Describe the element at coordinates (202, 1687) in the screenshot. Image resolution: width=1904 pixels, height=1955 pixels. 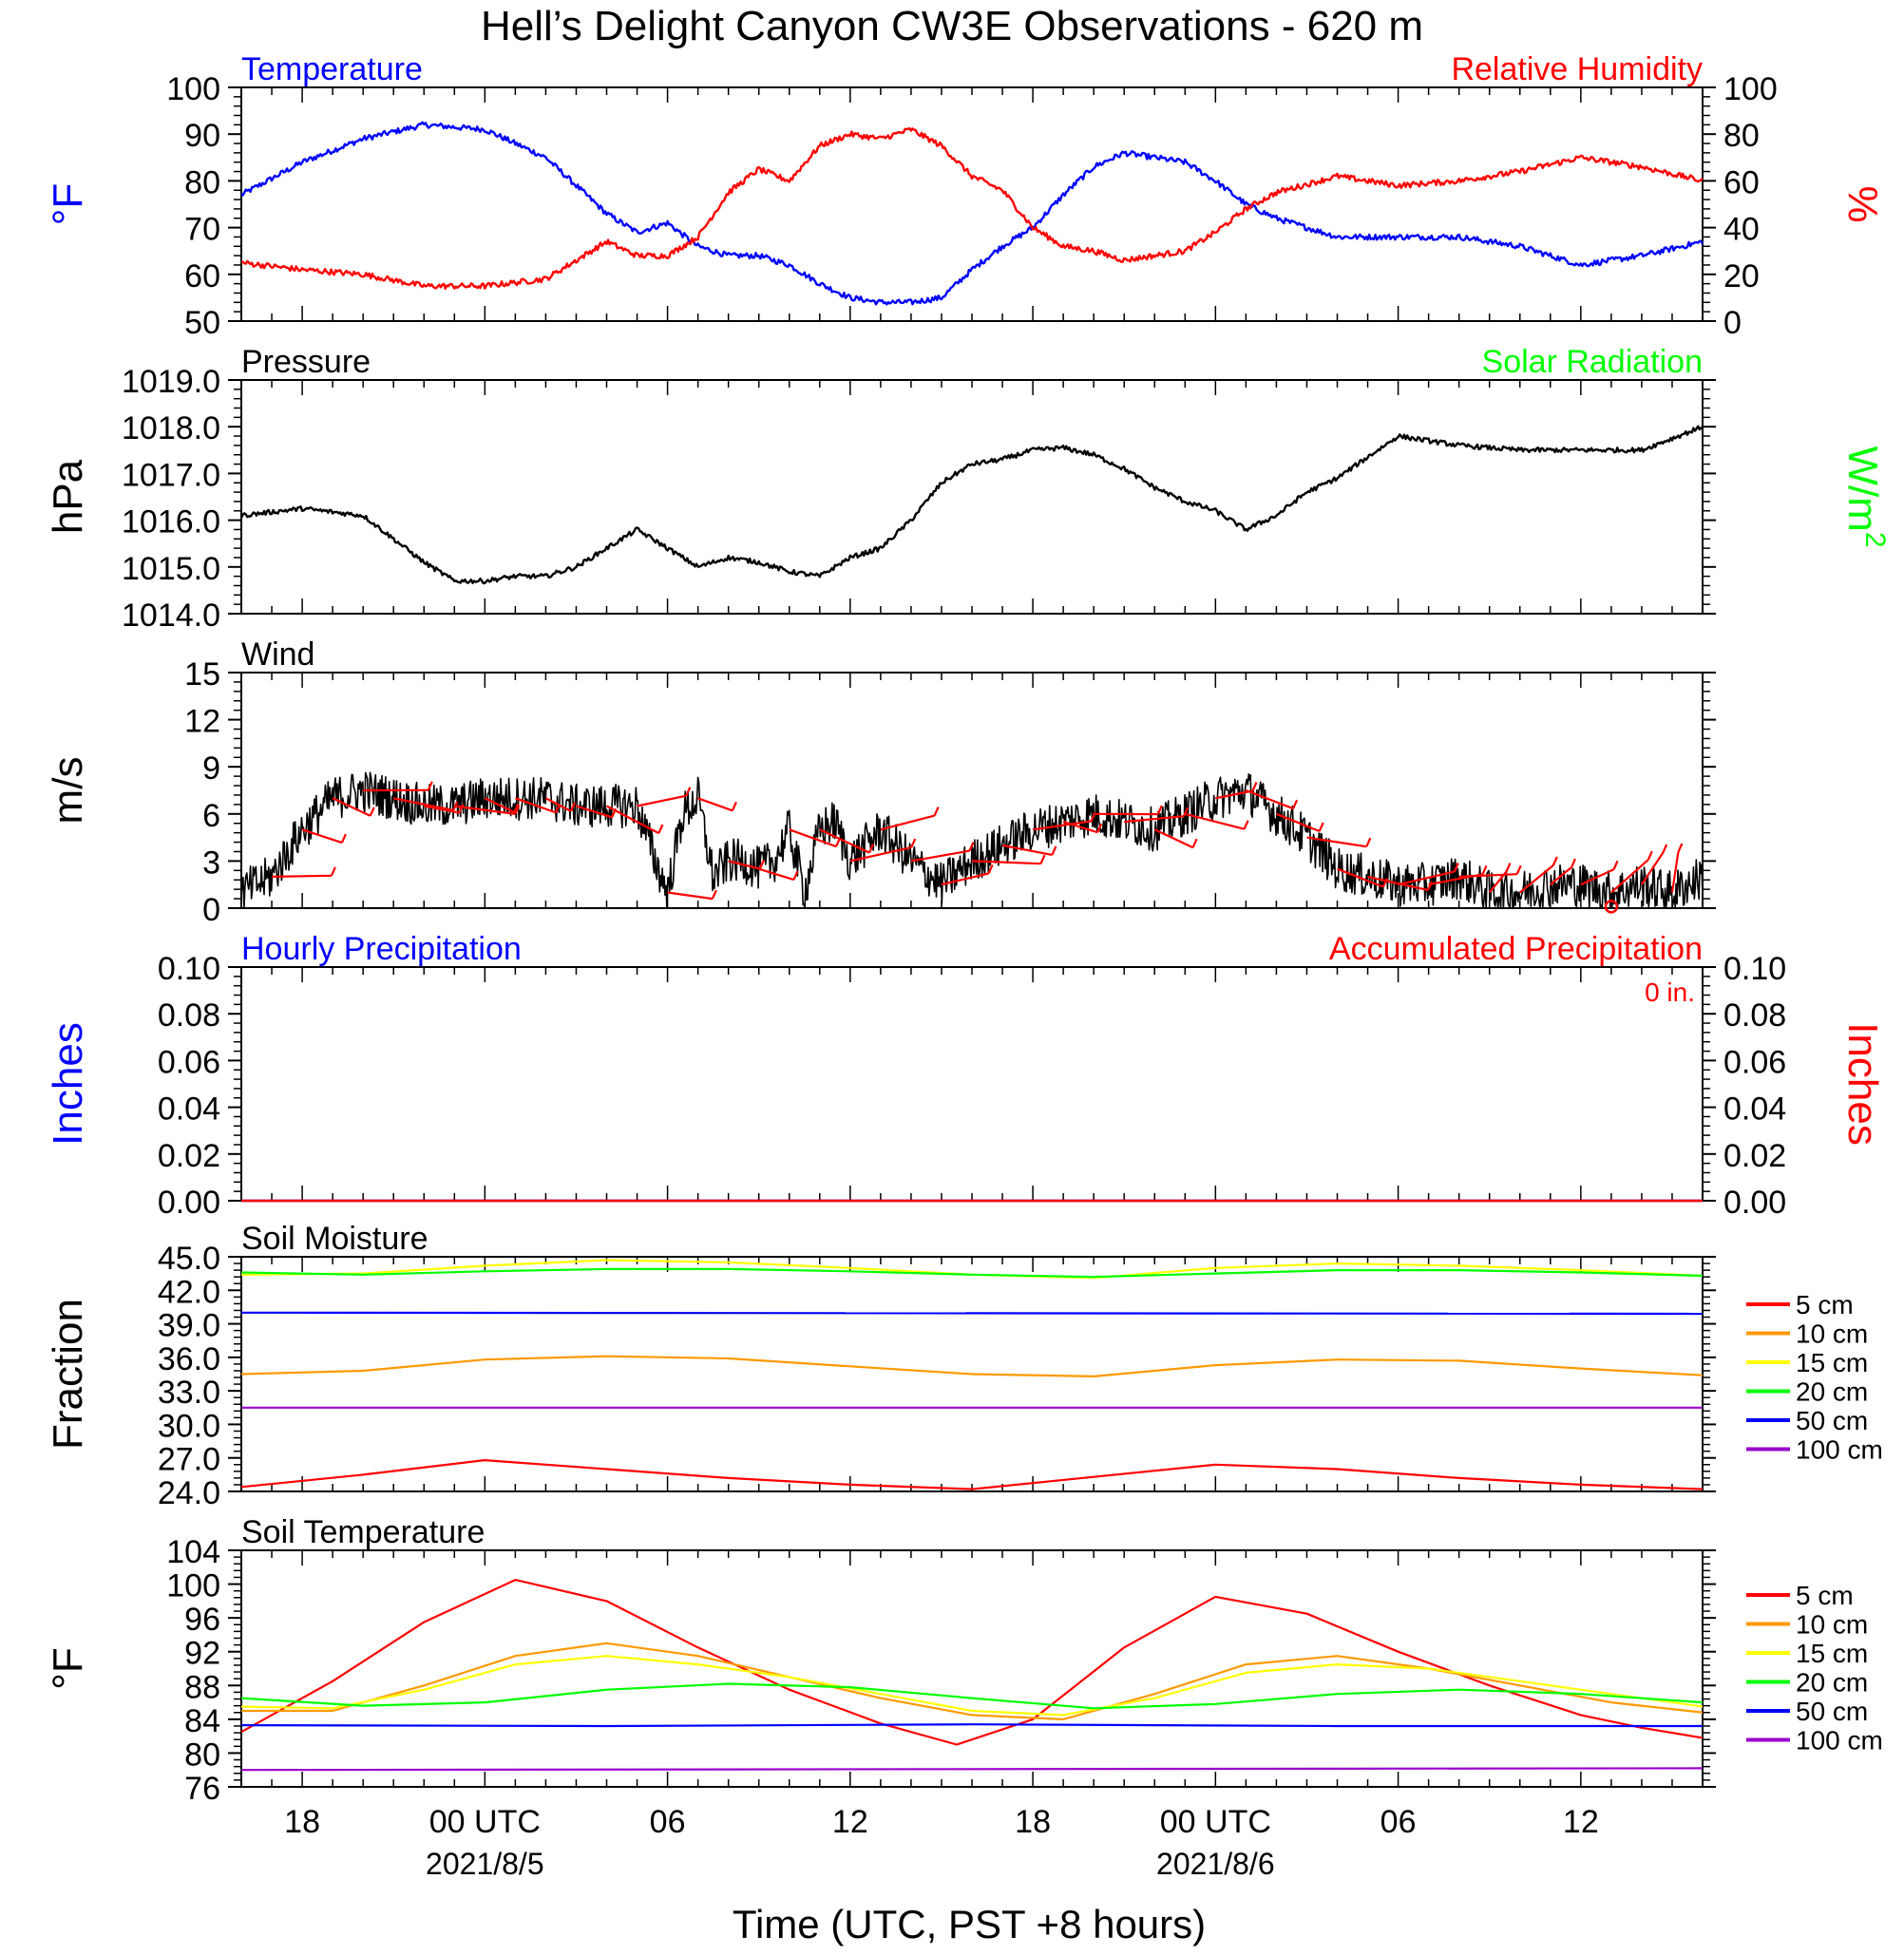
I see `y-tick-label: 88` at that location.